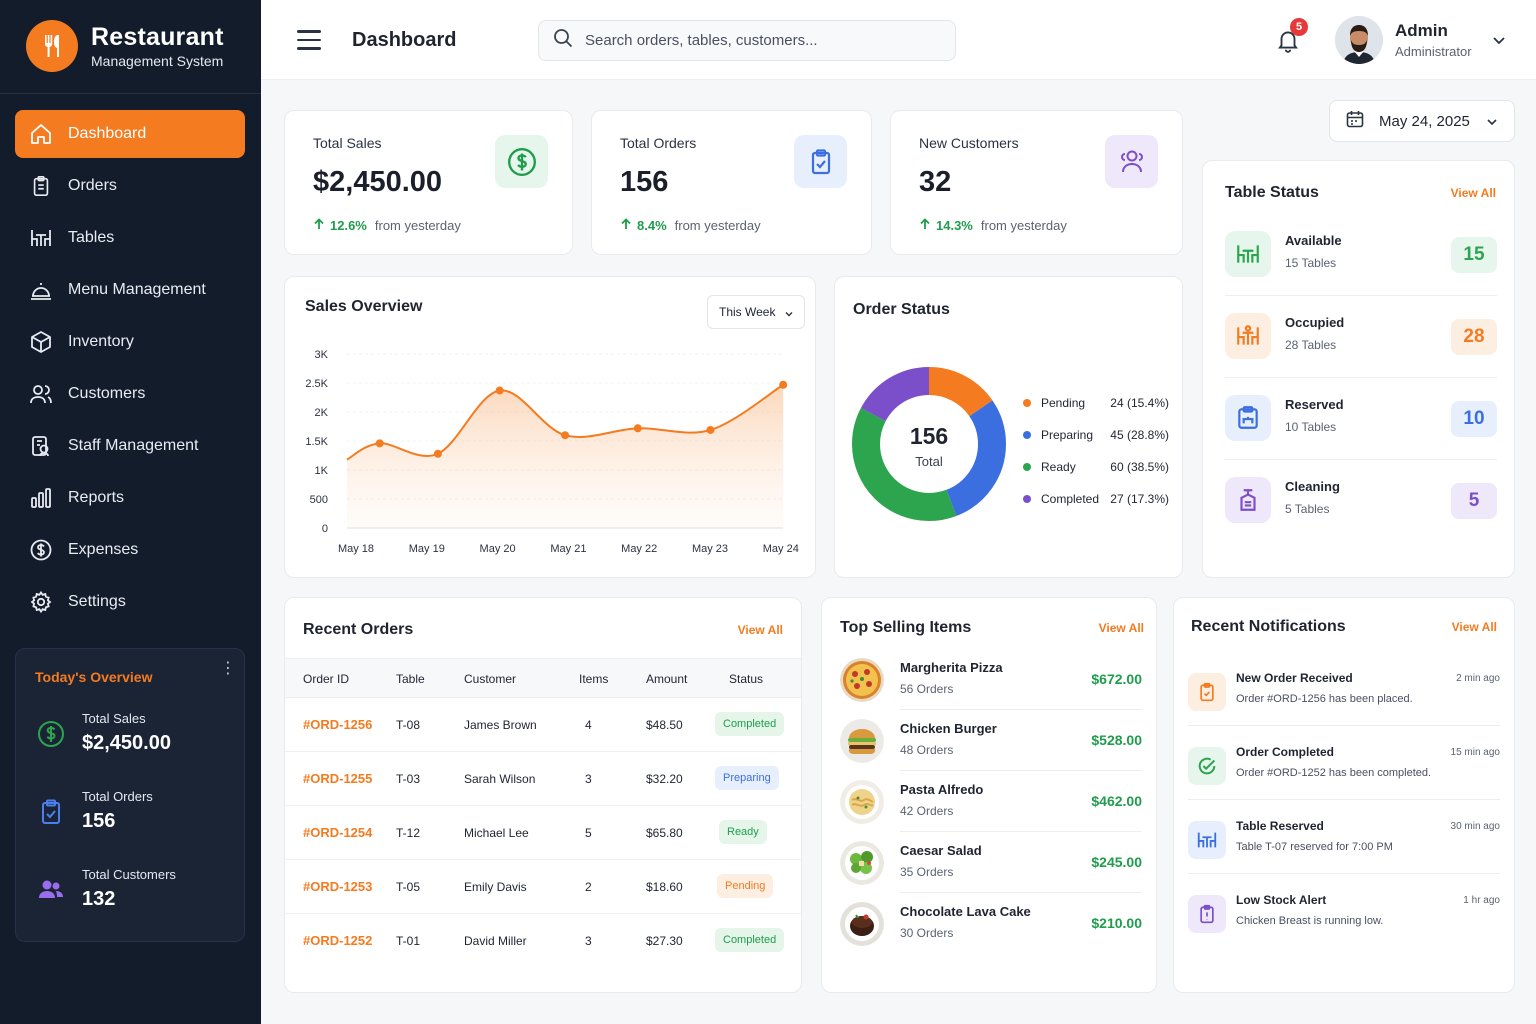 The image size is (1536, 1024). Describe the element at coordinates (951, 667) in the screenshot. I see `item-name: Margherita Pizza` at that location.